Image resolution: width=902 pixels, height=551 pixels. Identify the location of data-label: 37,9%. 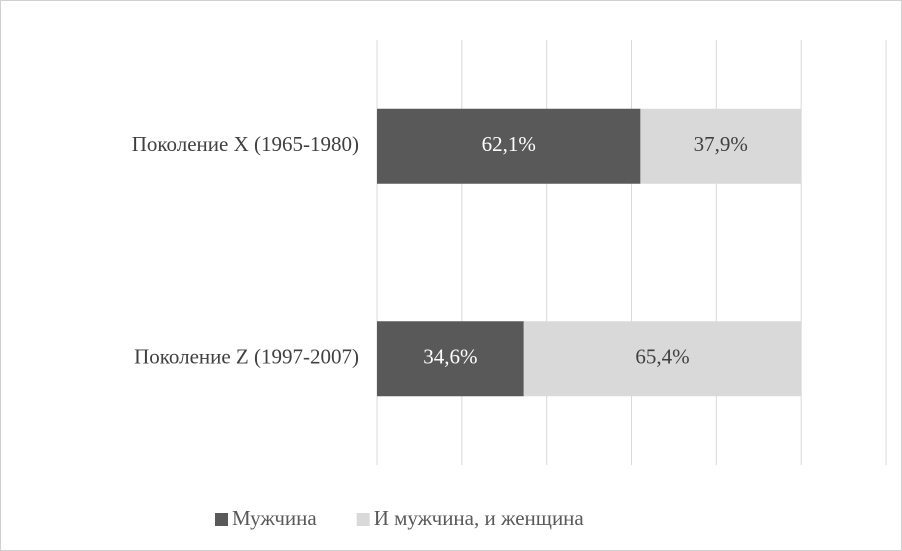
(721, 144).